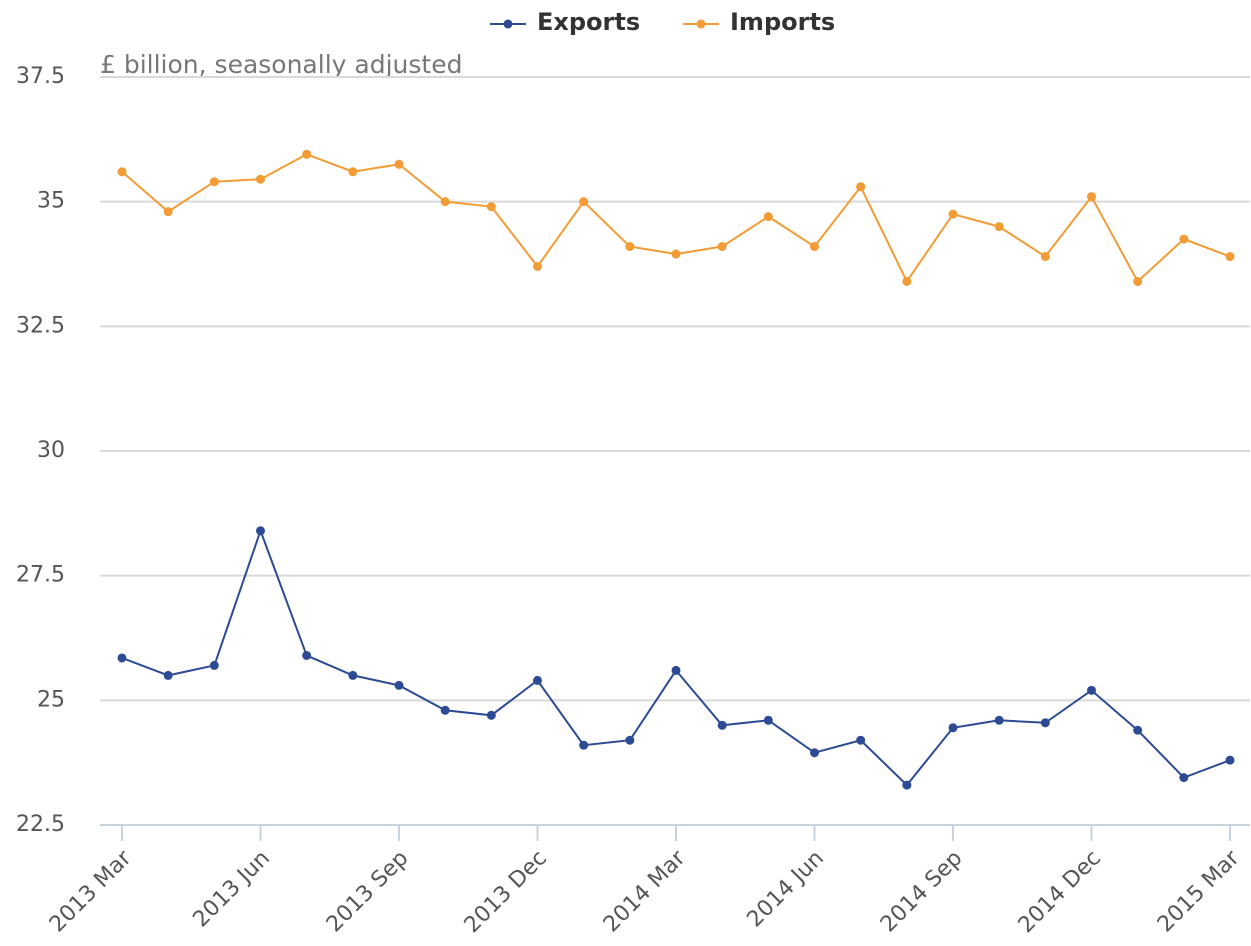  What do you see at coordinates (40, 76) in the screenshot?
I see `y-tick-label: 37.5` at bounding box center [40, 76].